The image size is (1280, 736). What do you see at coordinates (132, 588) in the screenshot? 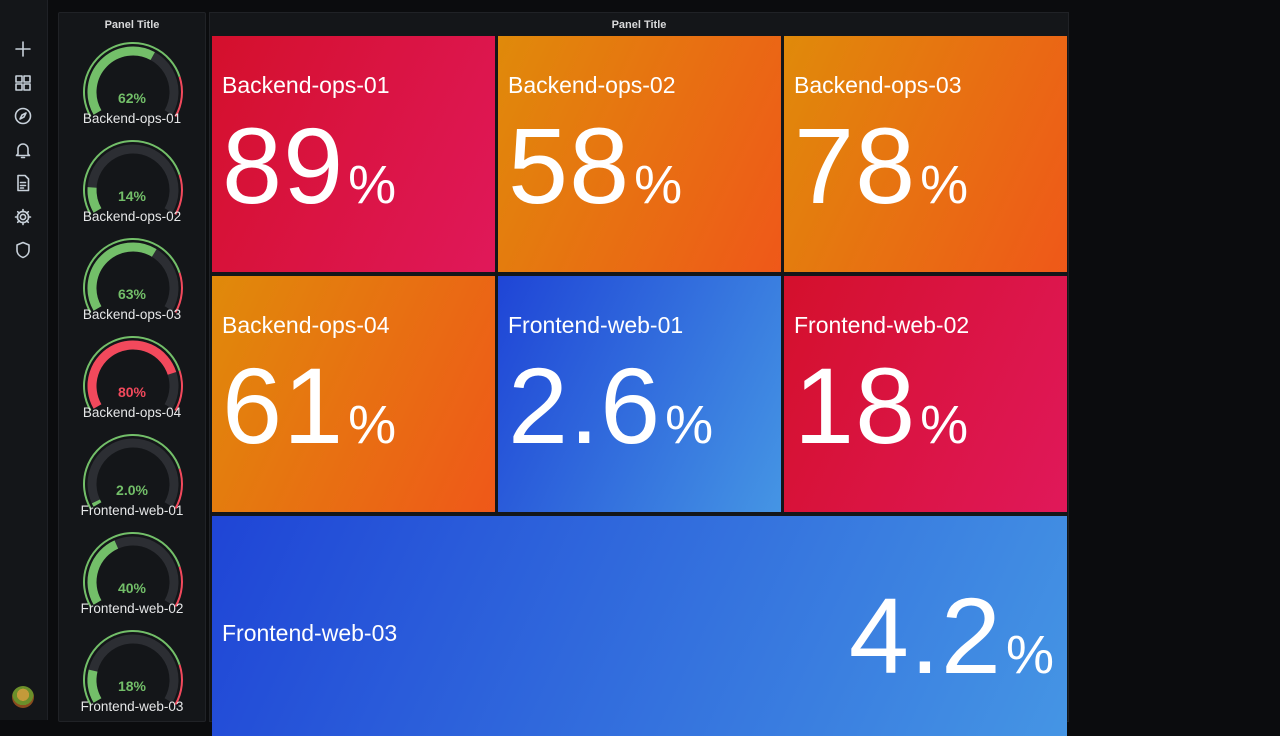
I see `gauge-value: 40%` at bounding box center [132, 588].